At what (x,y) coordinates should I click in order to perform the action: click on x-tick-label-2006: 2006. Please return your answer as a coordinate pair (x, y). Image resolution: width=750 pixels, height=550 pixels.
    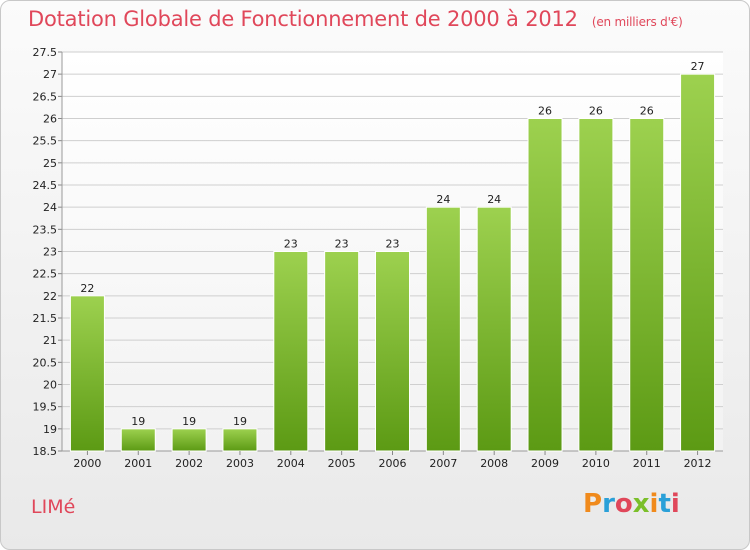
    Looking at the image, I should click on (393, 463).